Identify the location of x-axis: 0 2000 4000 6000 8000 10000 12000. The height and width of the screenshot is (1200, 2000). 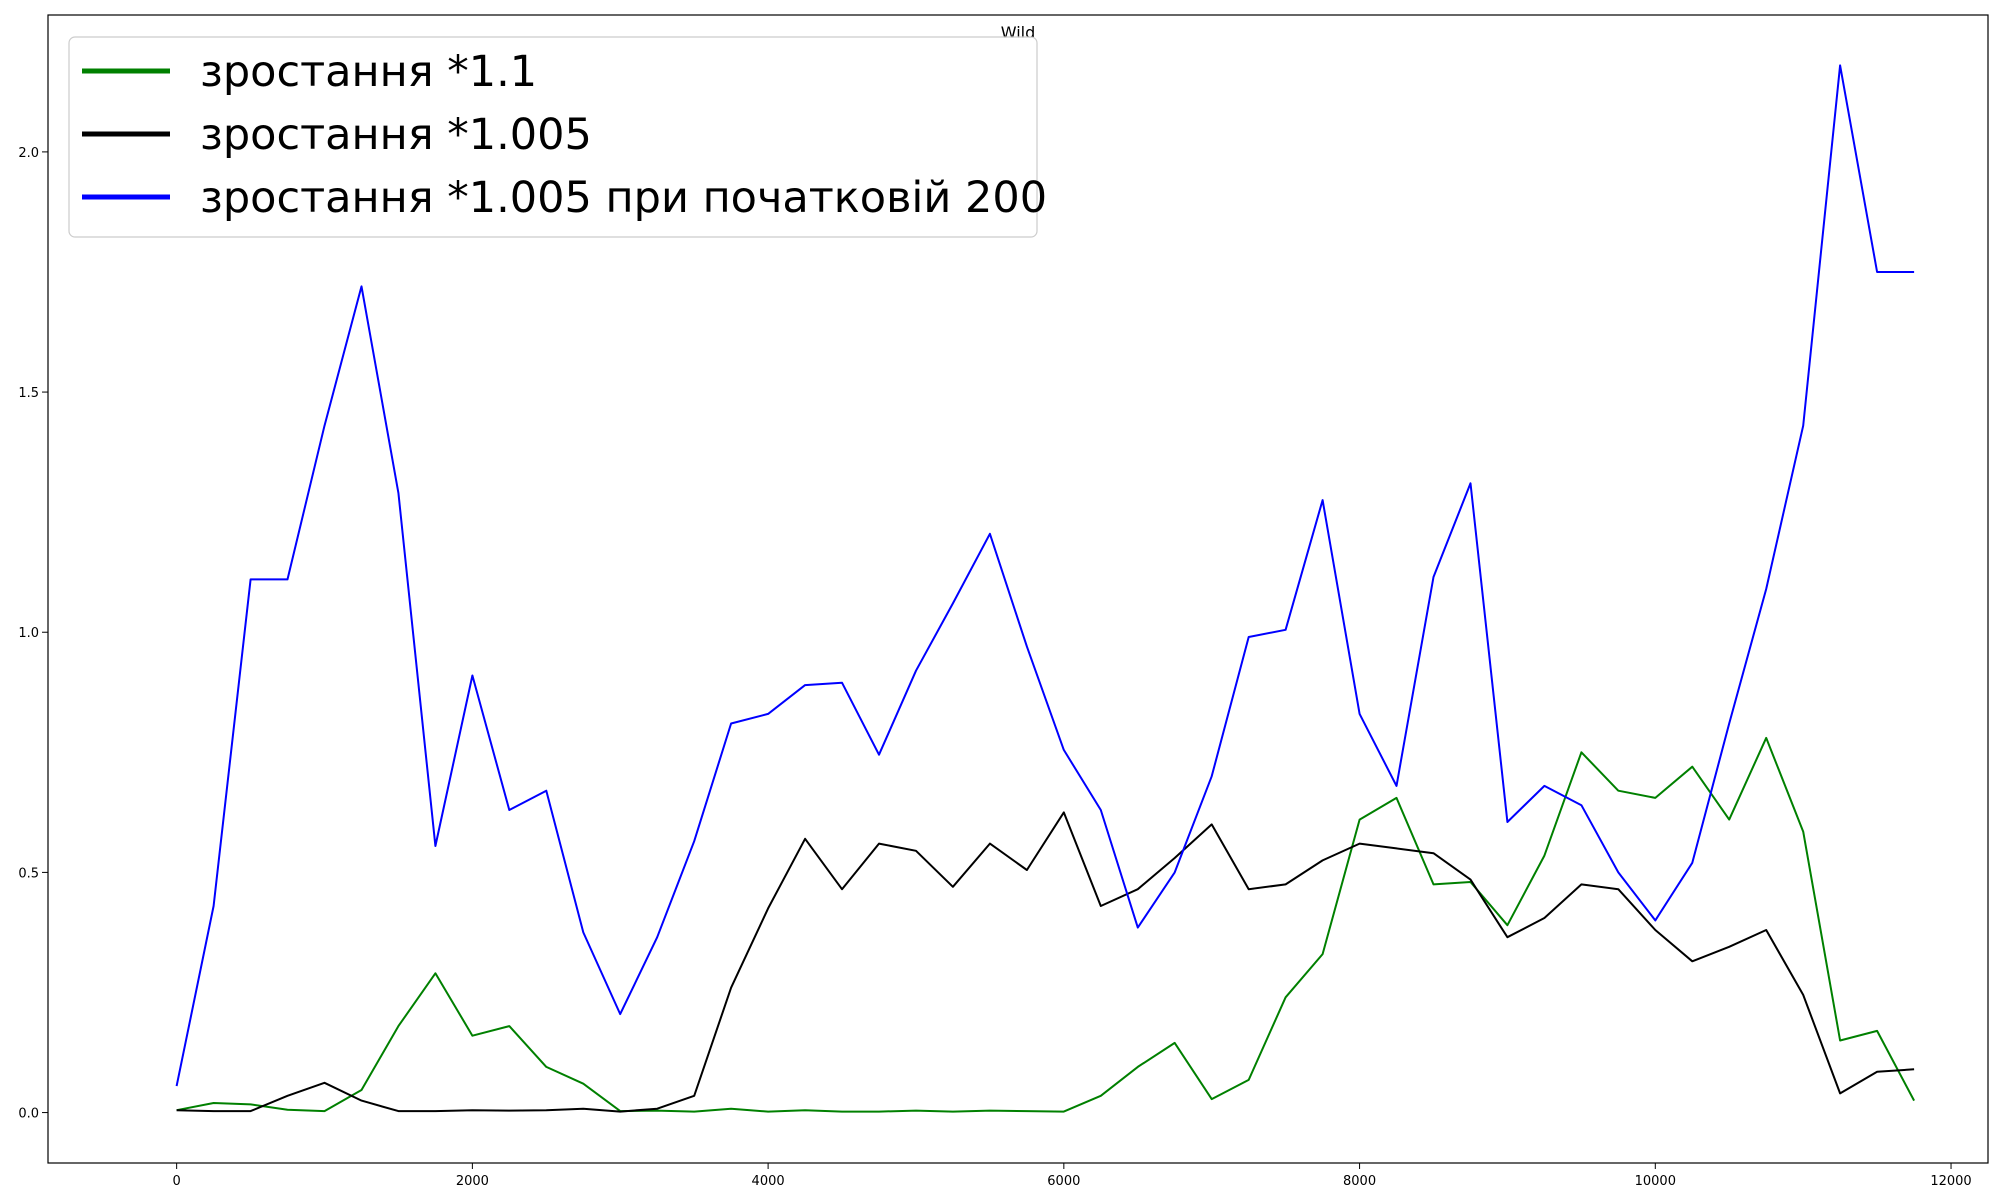
(1072, 1176).